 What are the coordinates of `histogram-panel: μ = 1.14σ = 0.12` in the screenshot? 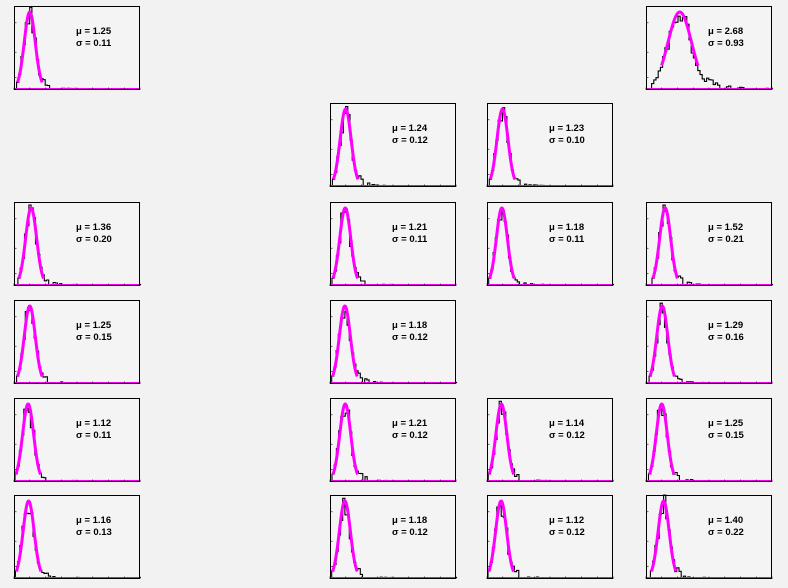 It's located at (550, 440).